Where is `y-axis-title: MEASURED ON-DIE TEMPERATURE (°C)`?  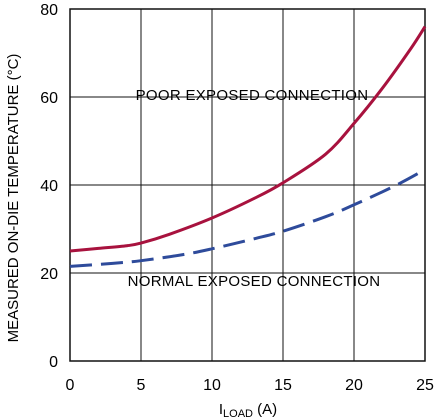 y-axis-title: MEASURED ON-DIE TEMPERATURE (°C) is located at coordinates (13, 198).